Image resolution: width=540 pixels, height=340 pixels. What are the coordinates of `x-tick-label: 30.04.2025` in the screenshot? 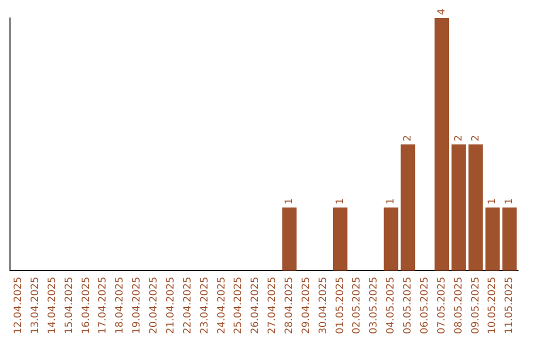 It's located at (323, 305).